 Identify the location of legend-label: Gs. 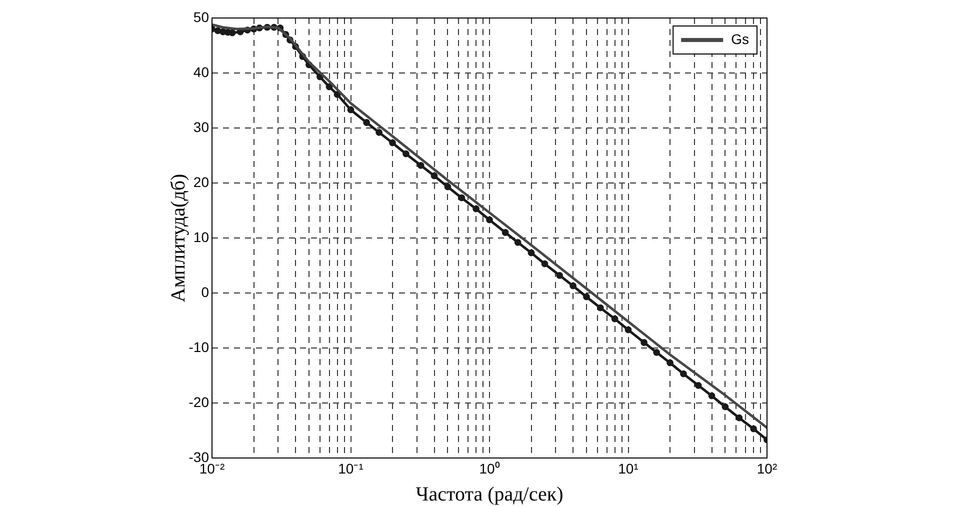
(740, 38).